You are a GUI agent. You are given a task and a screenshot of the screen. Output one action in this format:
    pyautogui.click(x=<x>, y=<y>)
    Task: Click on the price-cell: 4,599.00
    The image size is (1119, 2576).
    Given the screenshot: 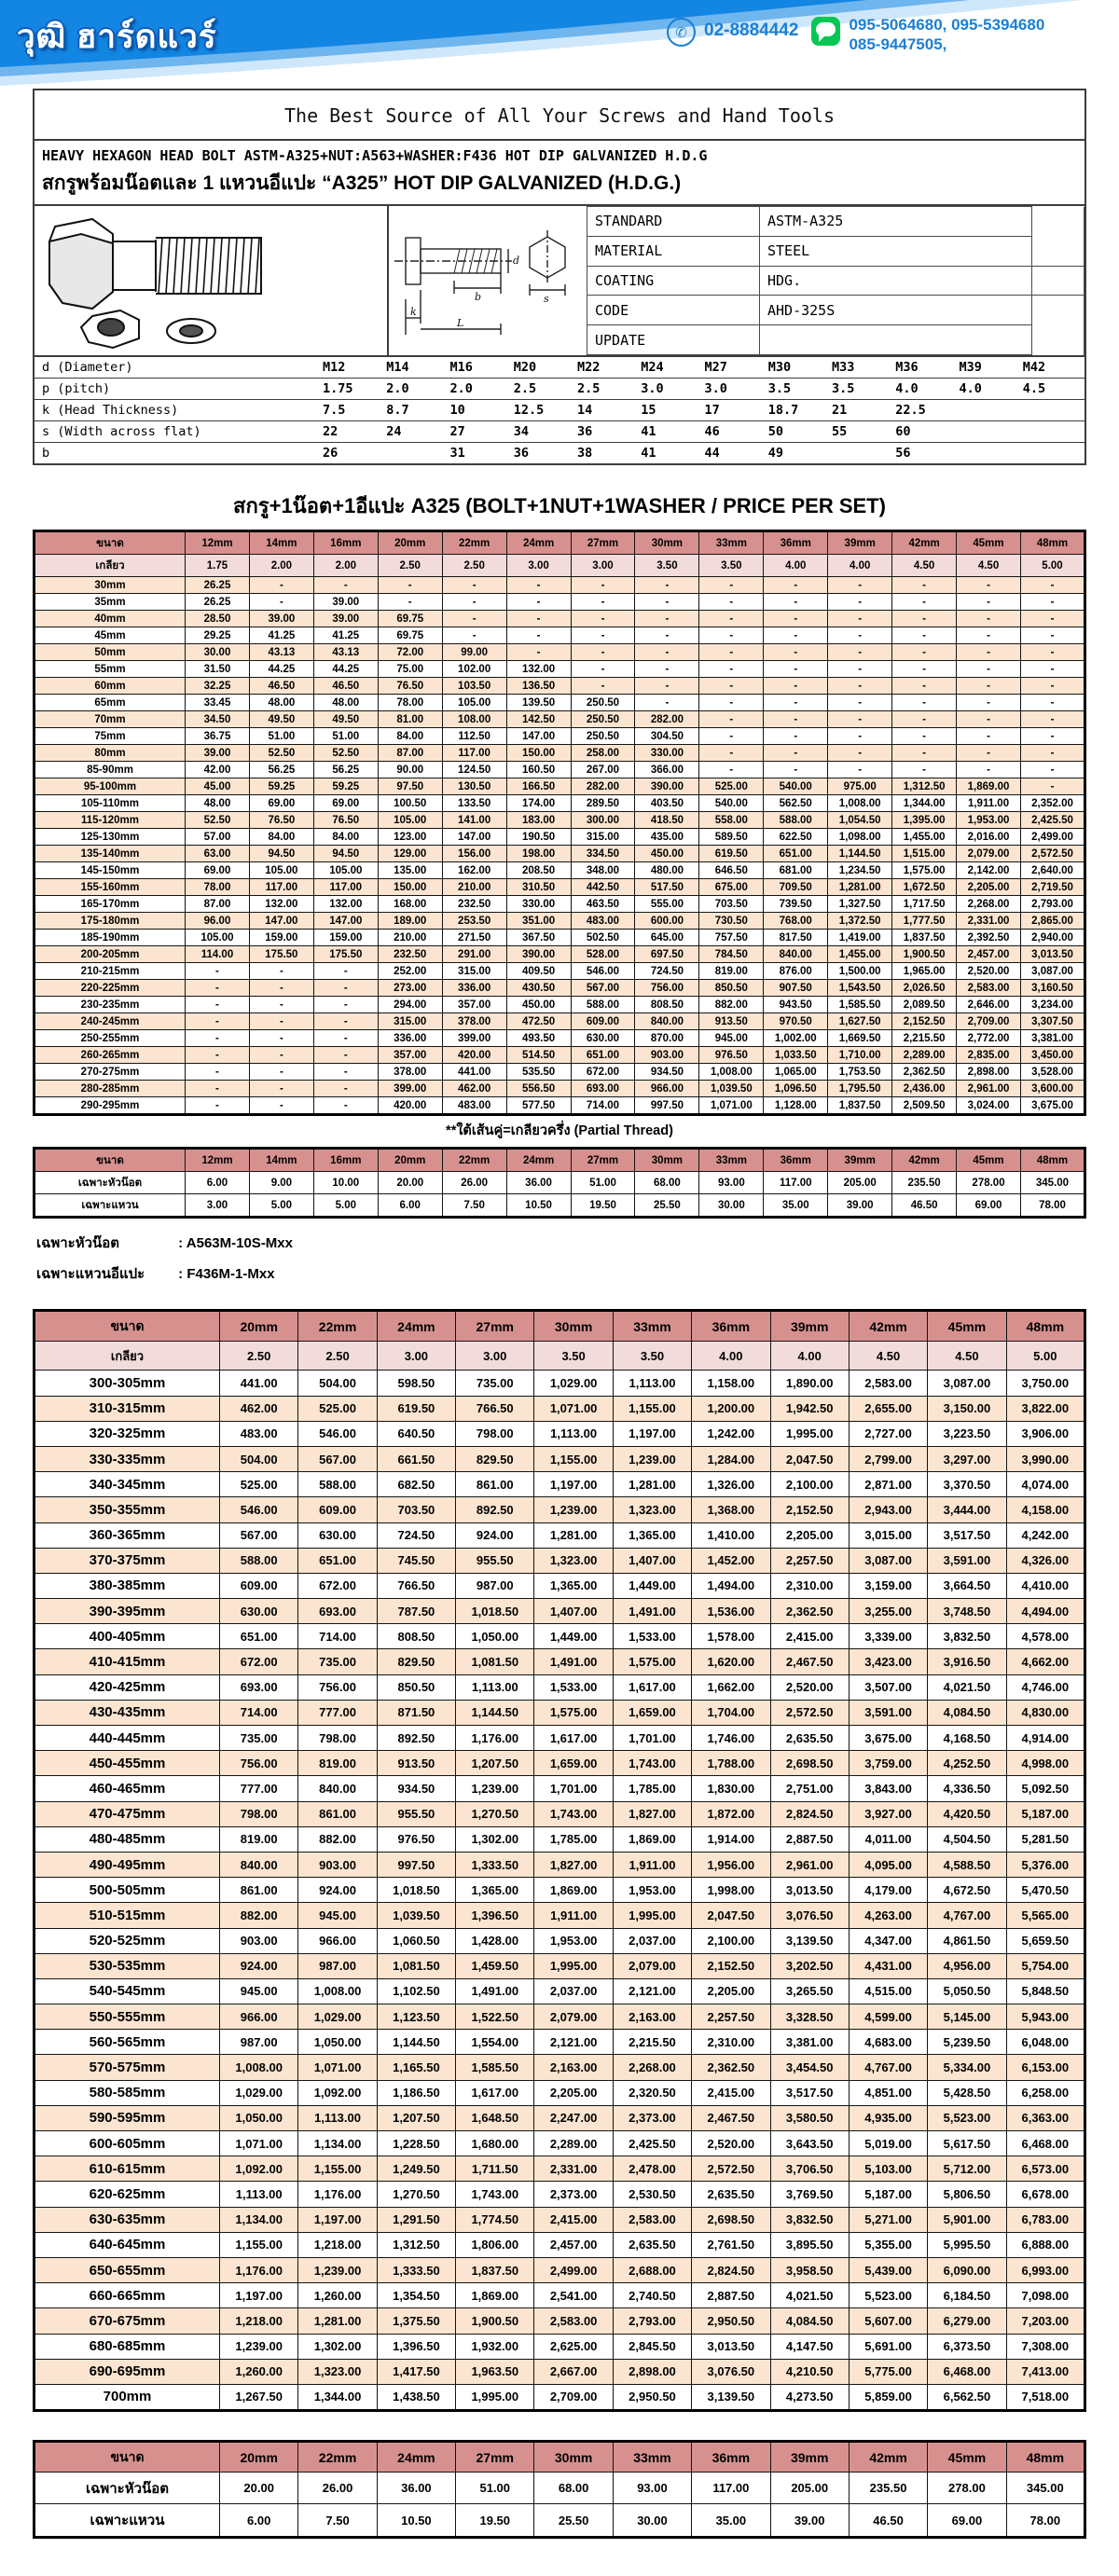 What is the action you would take?
    pyautogui.click(x=888, y=2017)
    